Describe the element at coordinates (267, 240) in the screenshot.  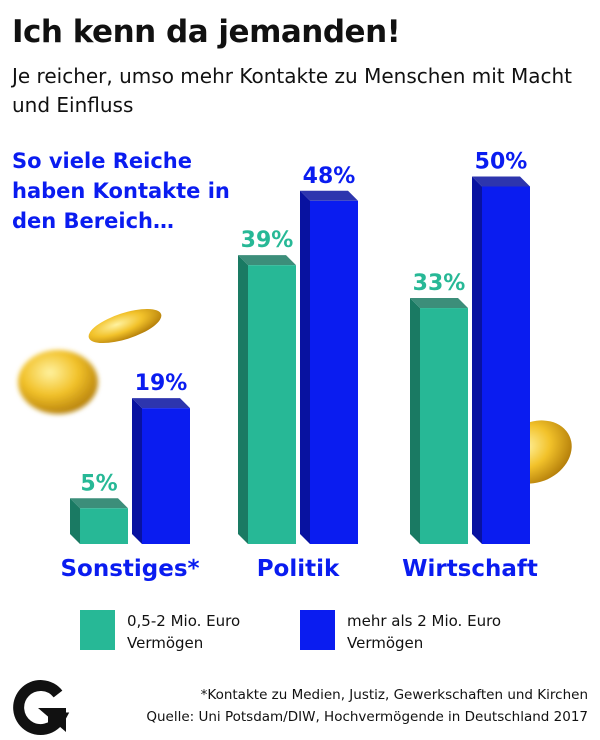
I see `data-label: 39%` at that location.